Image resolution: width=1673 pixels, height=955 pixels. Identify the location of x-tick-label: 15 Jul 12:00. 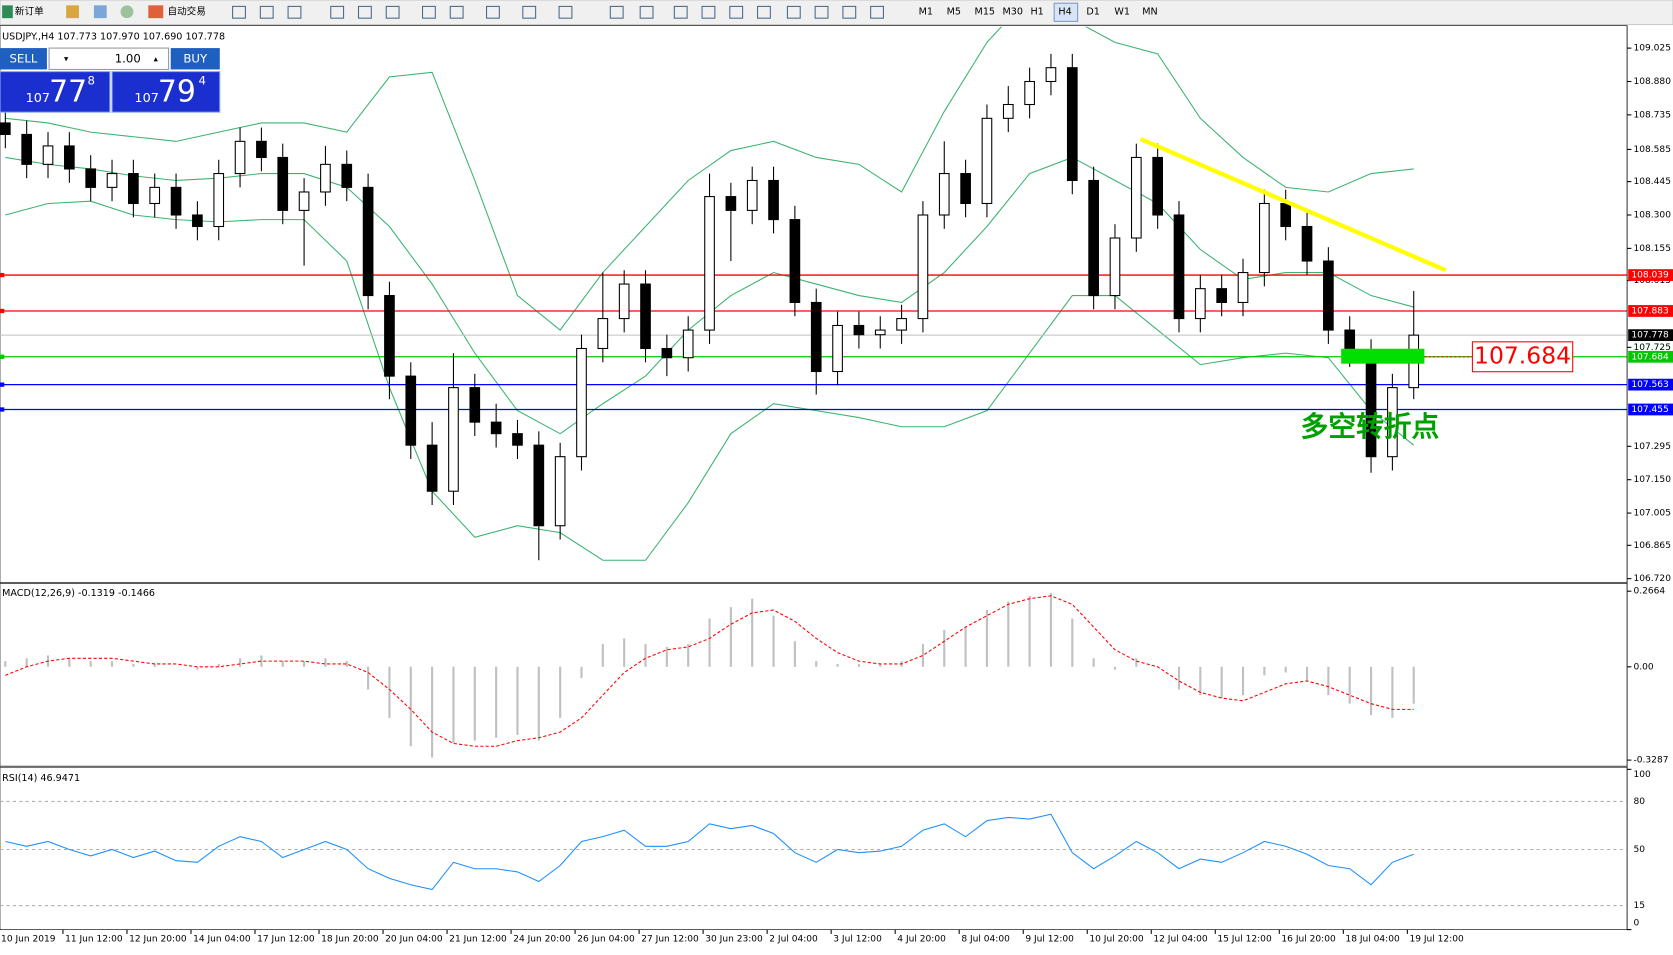
(1244, 940).